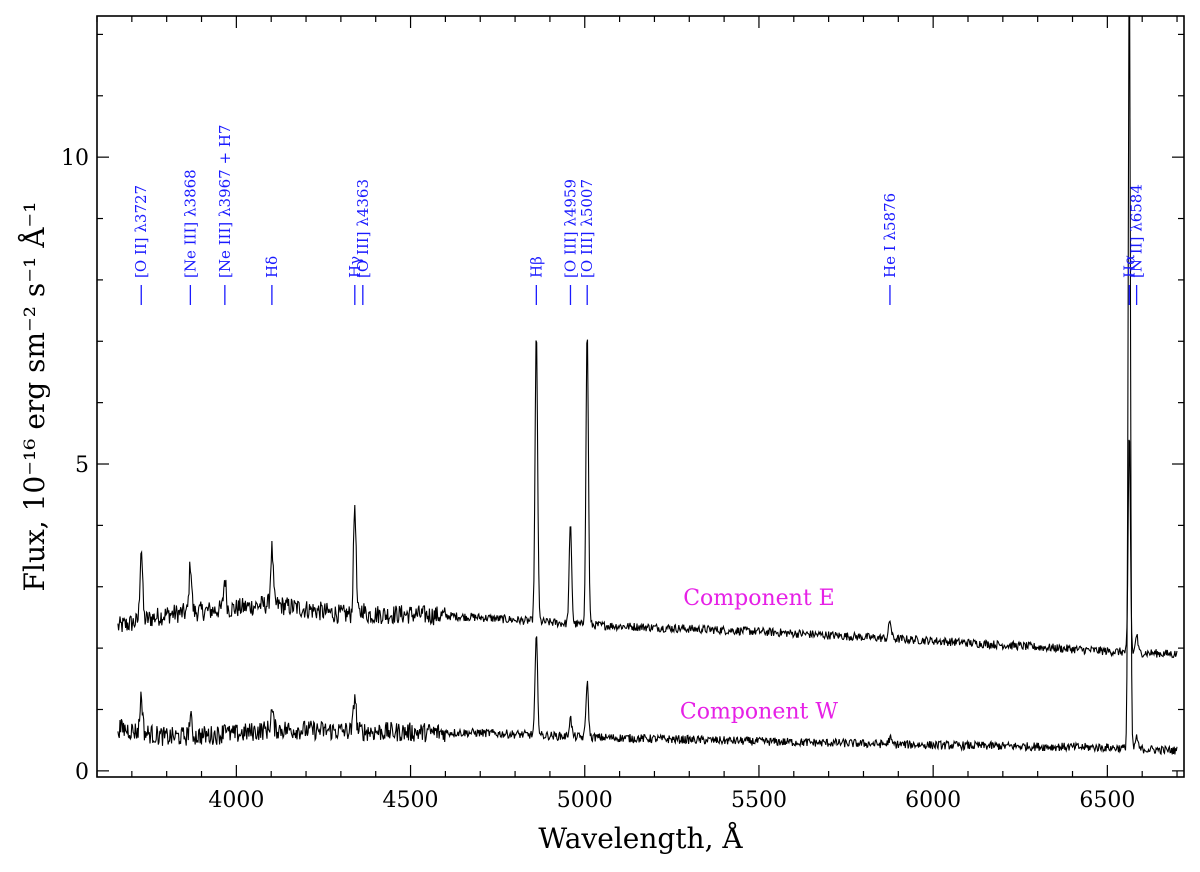 The image size is (1200, 872). I want to click on line-label: Hβ, so click(536, 267).